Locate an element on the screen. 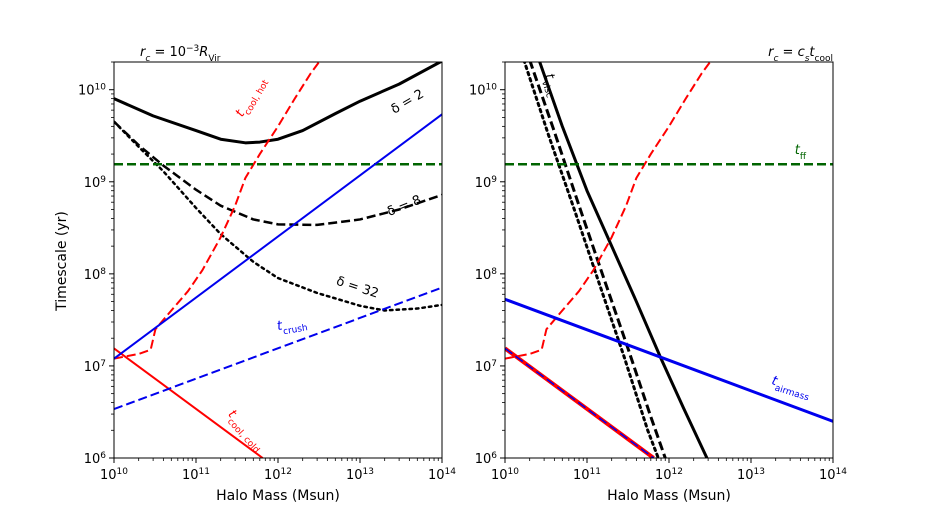 The width and height of the screenshot is (926, 515). series-line-t-visc-dashed is located at coordinates (597, 260).